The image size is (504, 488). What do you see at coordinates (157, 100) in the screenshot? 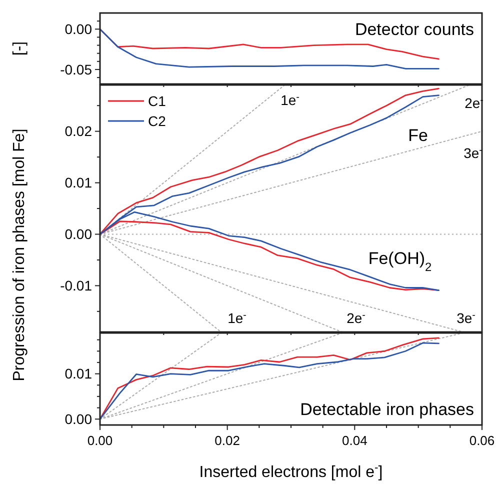
I see `legend-label: C1` at bounding box center [157, 100].